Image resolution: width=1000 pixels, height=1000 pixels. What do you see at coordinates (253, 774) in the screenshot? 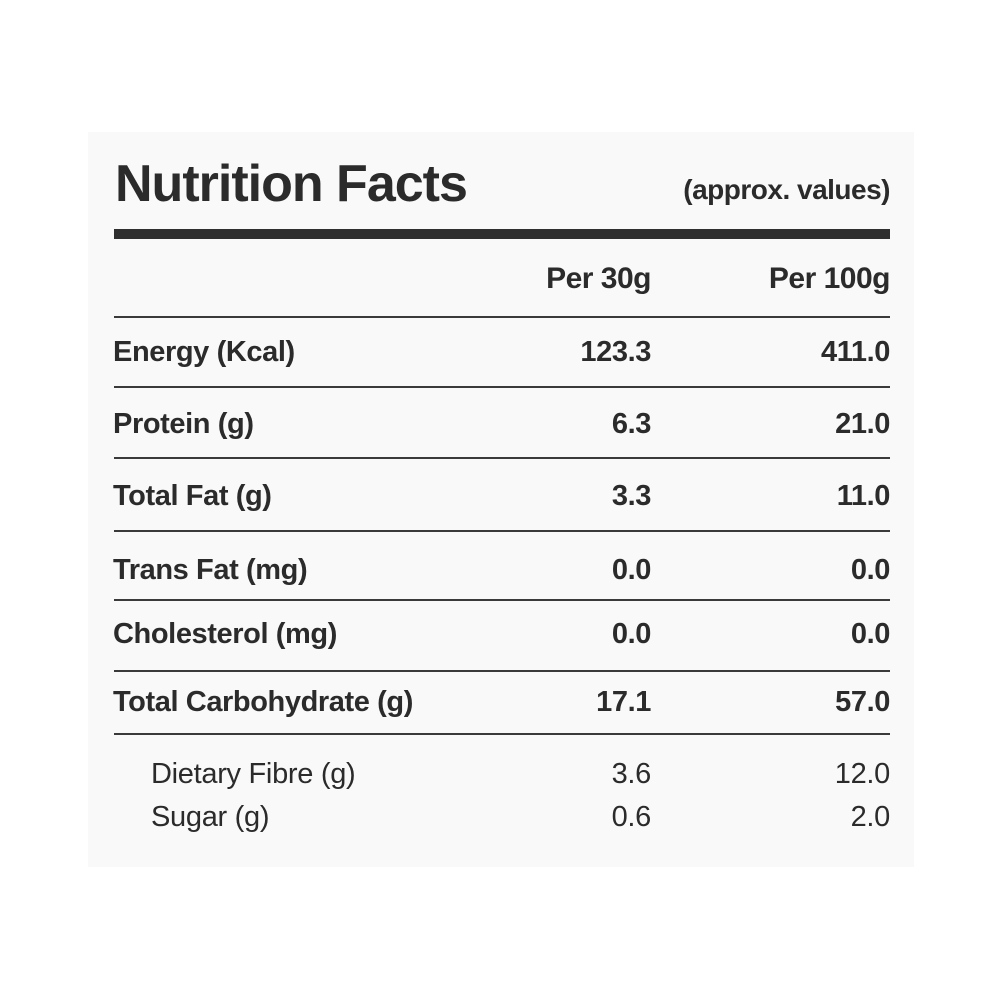
I see `nutrient-label-dietary-fibre: Dietary Fibre (g)` at bounding box center [253, 774].